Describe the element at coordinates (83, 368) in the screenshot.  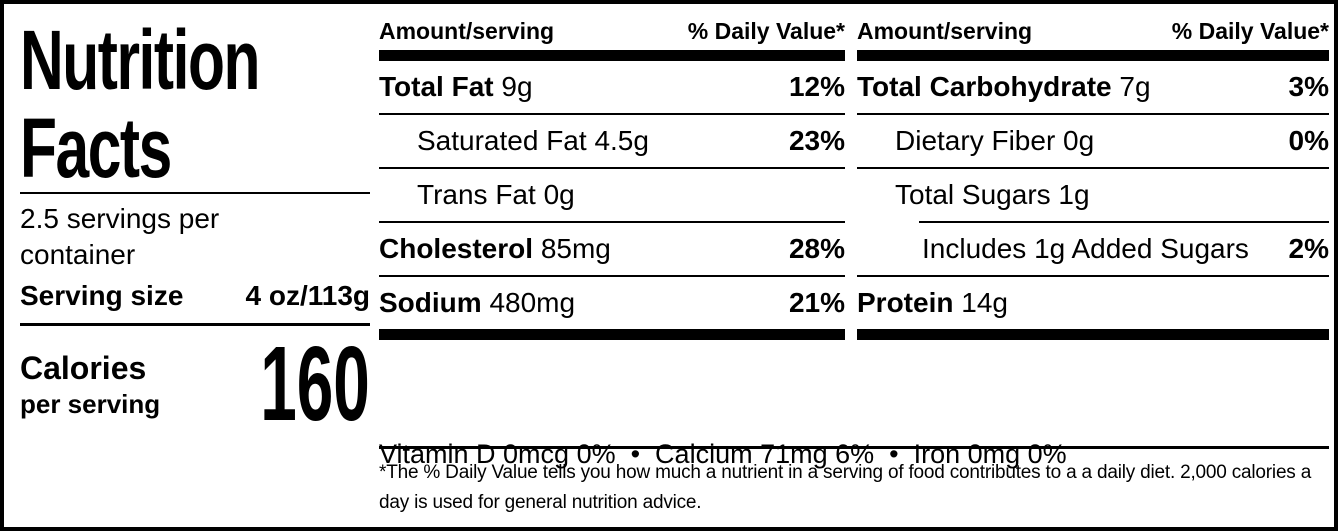
I see `calories-label: Calories` at that location.